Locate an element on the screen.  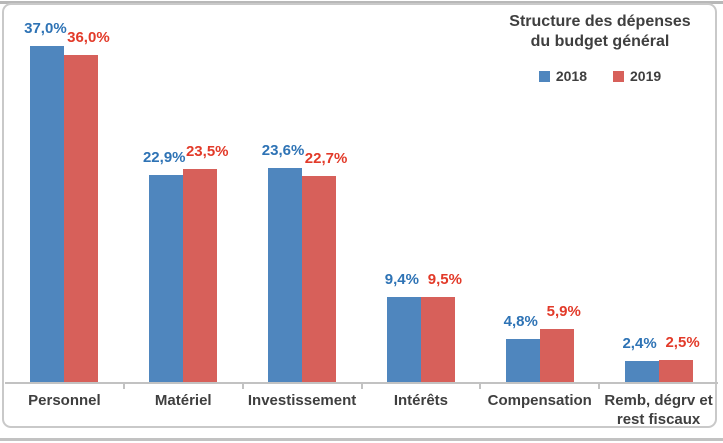
x-axis-line is located at coordinates (361, 383).